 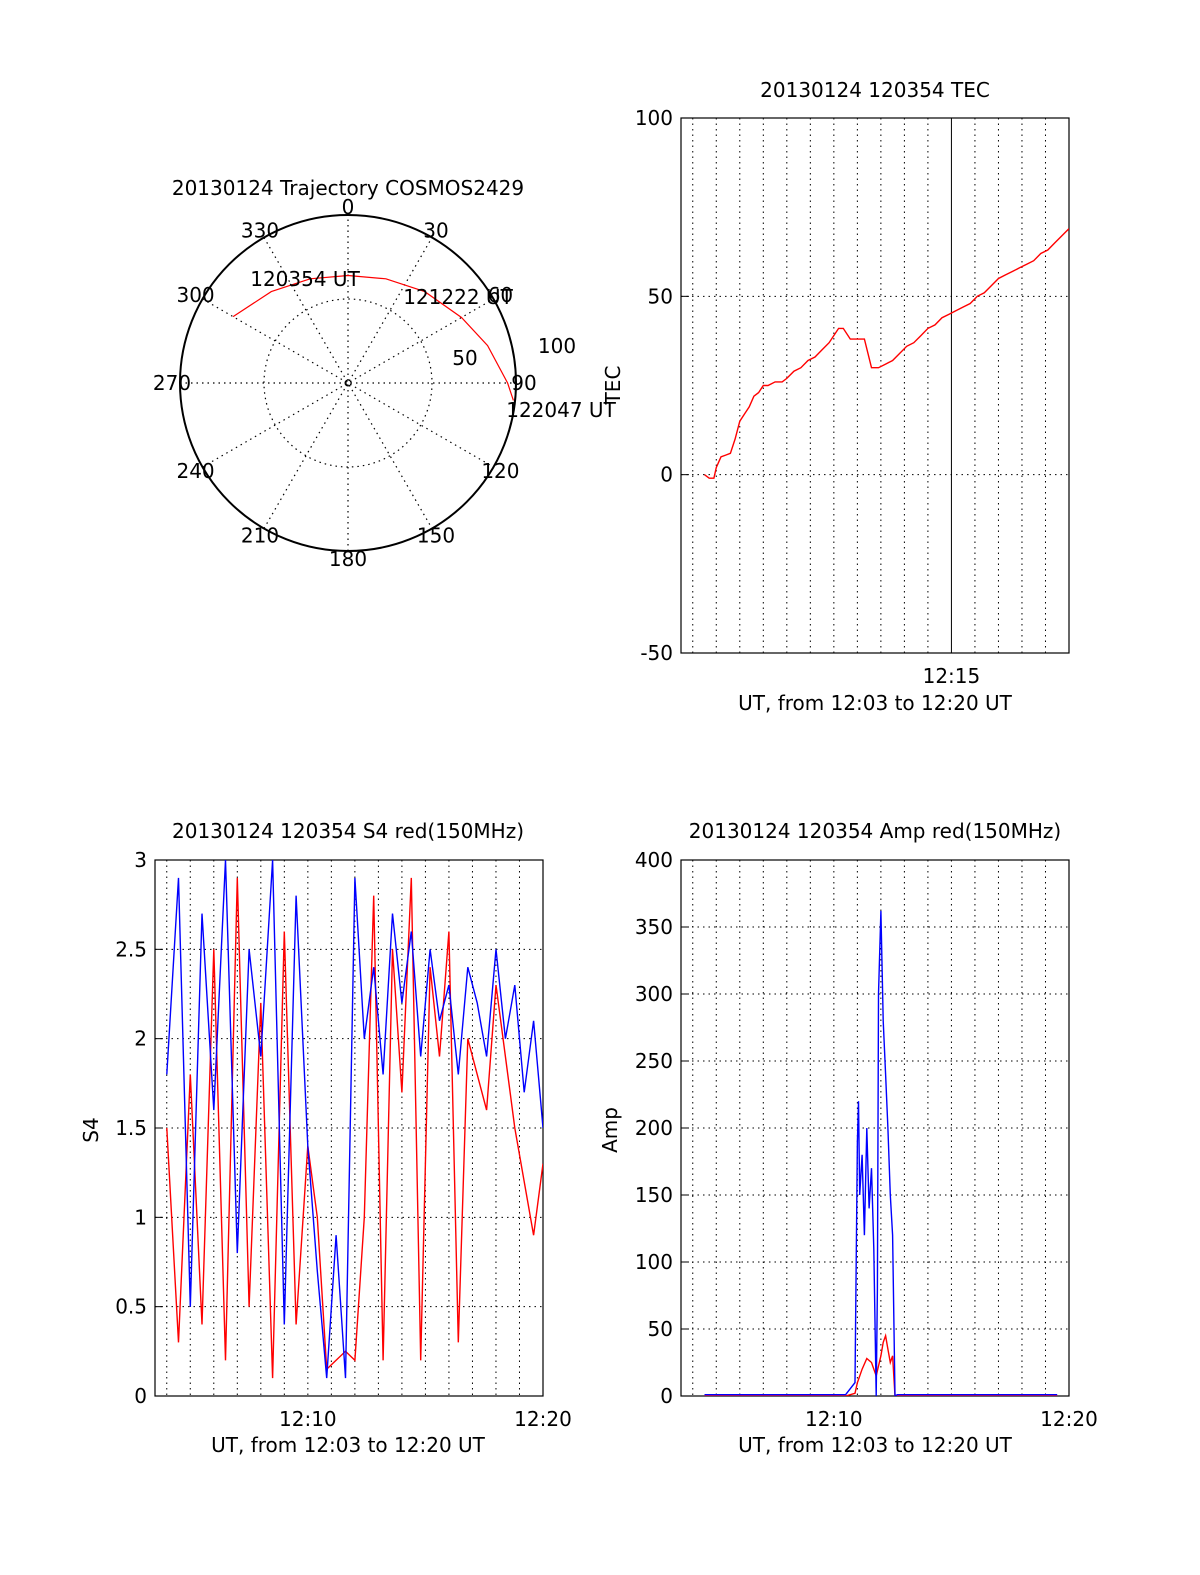 I want to click on s4-xtick-label: 12:10, so click(x=308, y=1419).